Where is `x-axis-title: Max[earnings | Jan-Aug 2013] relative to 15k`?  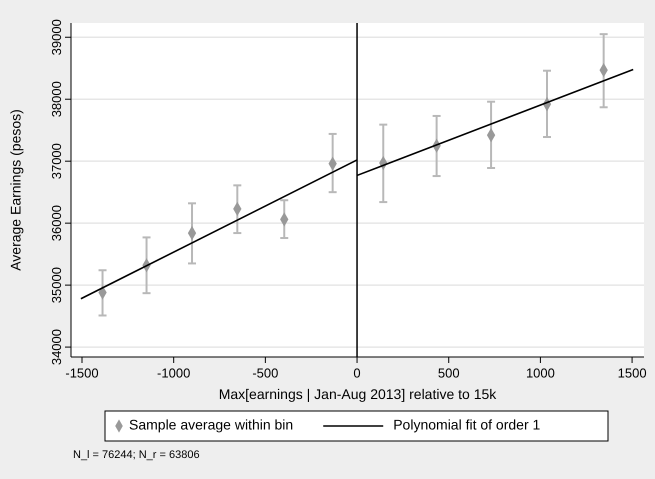 x-axis-title: Max[earnings | Jan-Aug 2013] relative to 15k is located at coordinates (358, 394).